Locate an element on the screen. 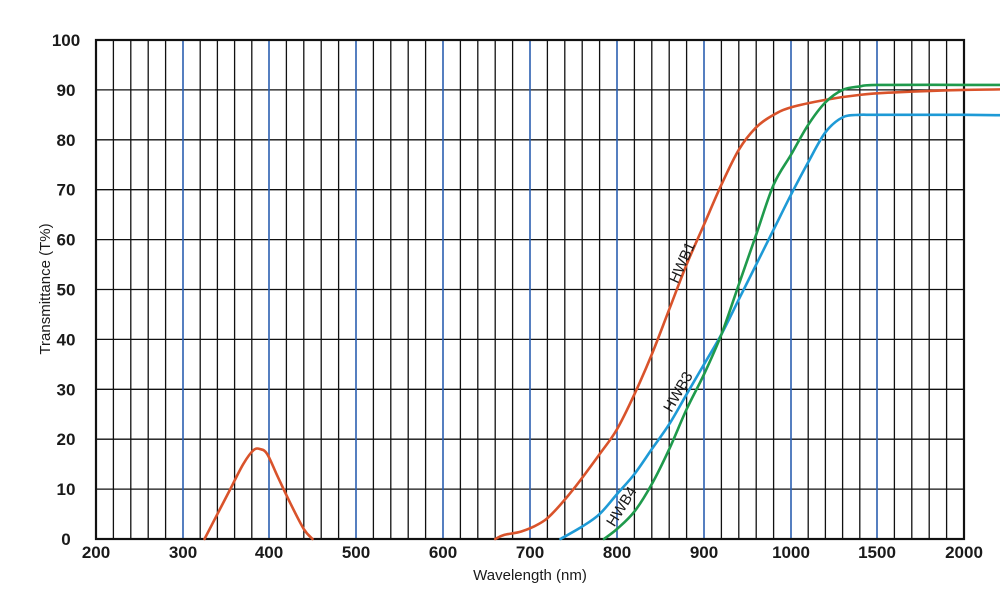  x-tick-label: 700 is located at coordinates (530, 552).